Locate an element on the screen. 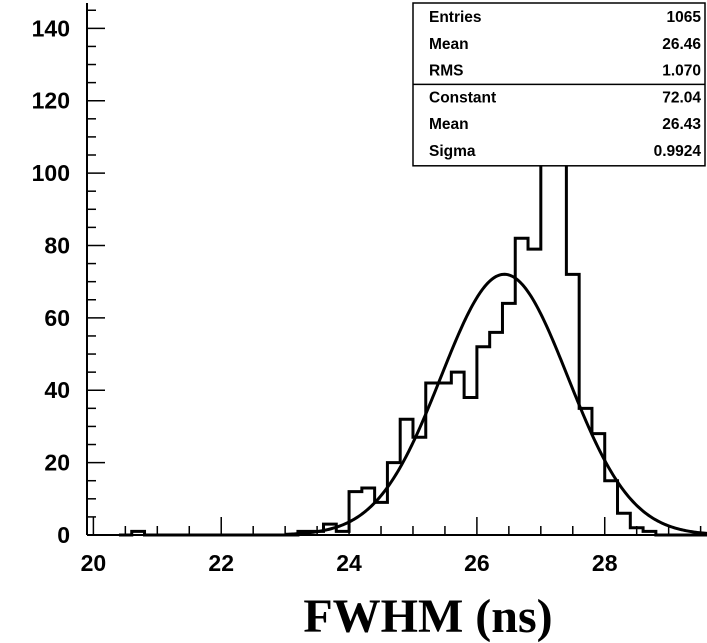  y-tick-label: 80 is located at coordinates (57, 245).